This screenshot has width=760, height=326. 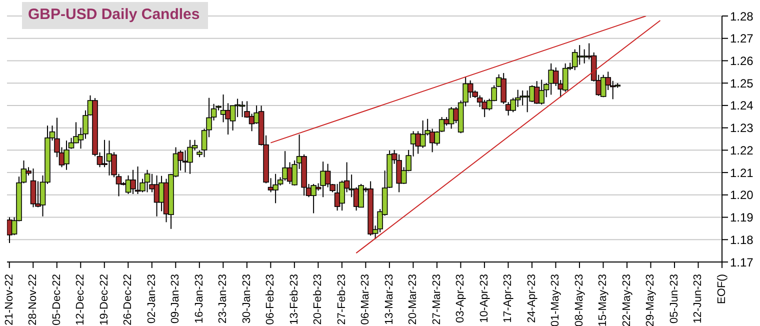 What do you see at coordinates (698, 299) in the screenshot?
I see `x-tick-label: 12-Jun-23` at bounding box center [698, 299].